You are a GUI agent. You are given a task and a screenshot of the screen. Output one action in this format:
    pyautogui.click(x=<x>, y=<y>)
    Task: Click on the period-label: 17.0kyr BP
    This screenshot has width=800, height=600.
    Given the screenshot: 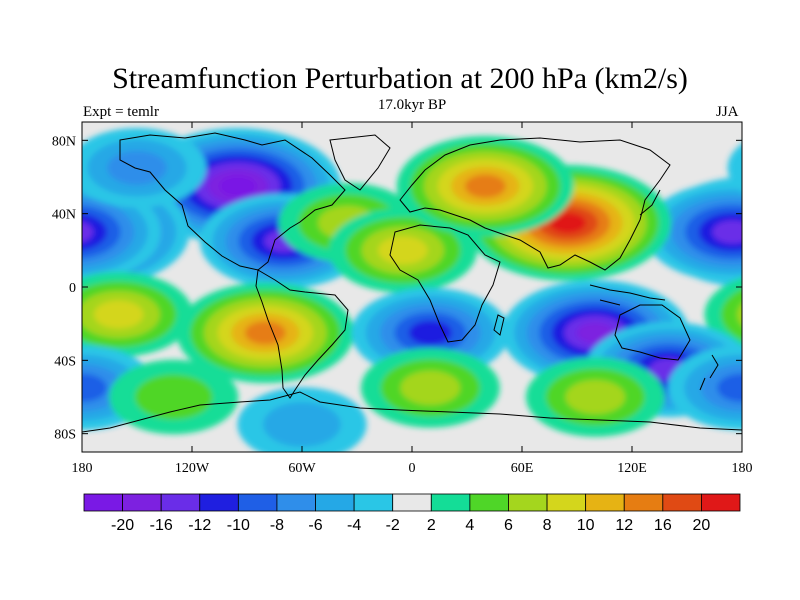 What is the action you would take?
    pyautogui.click(x=412, y=105)
    